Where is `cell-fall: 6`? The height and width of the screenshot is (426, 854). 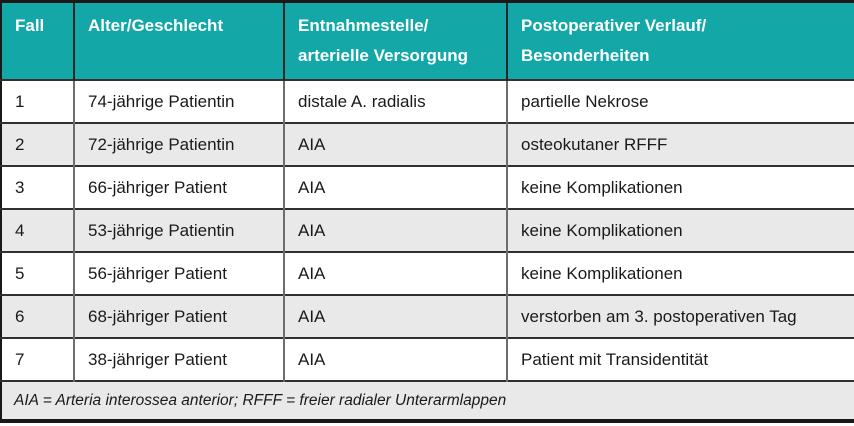 cell-fall: 6 is located at coordinates (37, 316).